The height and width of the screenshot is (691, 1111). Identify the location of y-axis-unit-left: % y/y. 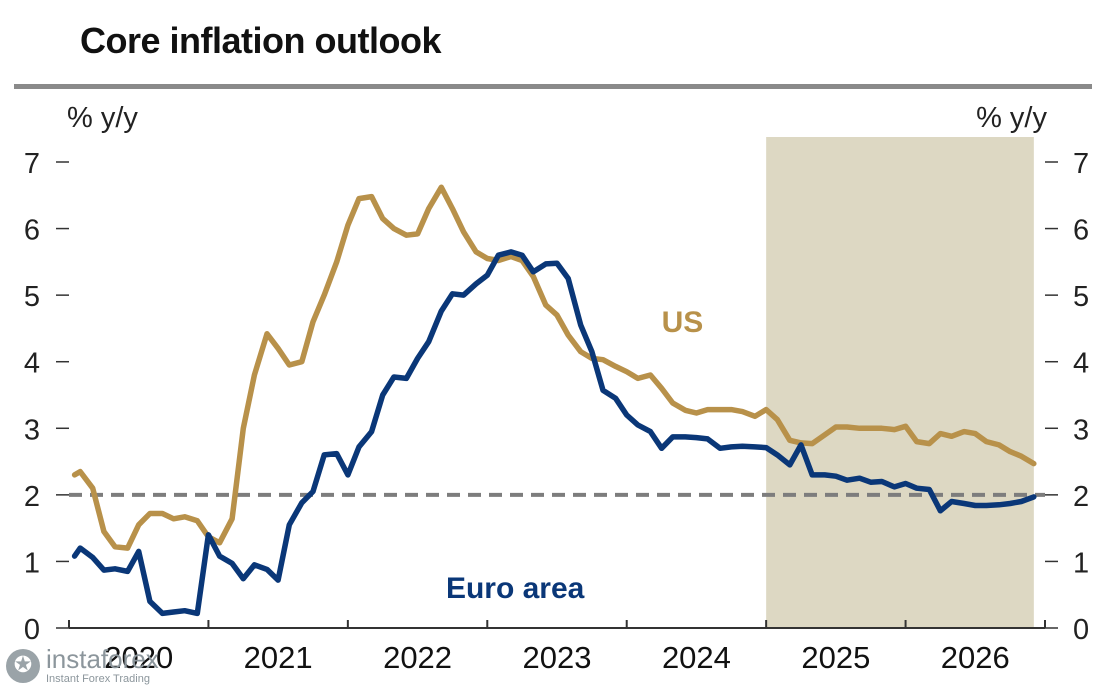
(102, 118).